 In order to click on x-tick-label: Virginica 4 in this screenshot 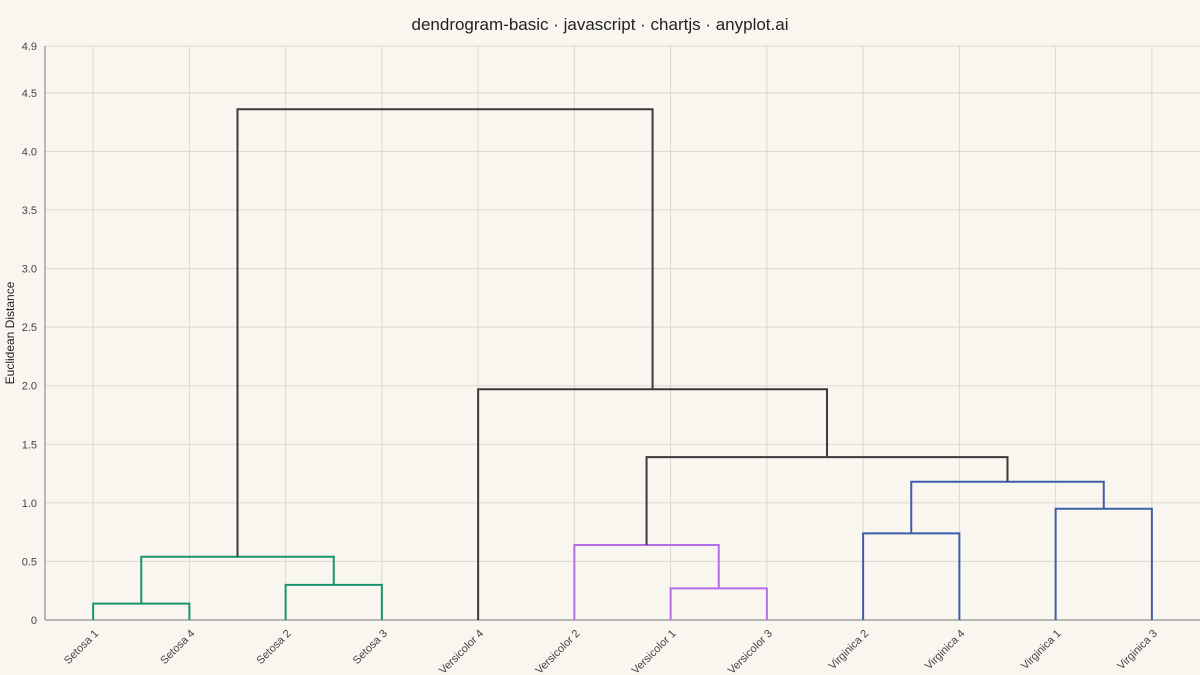, I will do `click(945, 650)`.